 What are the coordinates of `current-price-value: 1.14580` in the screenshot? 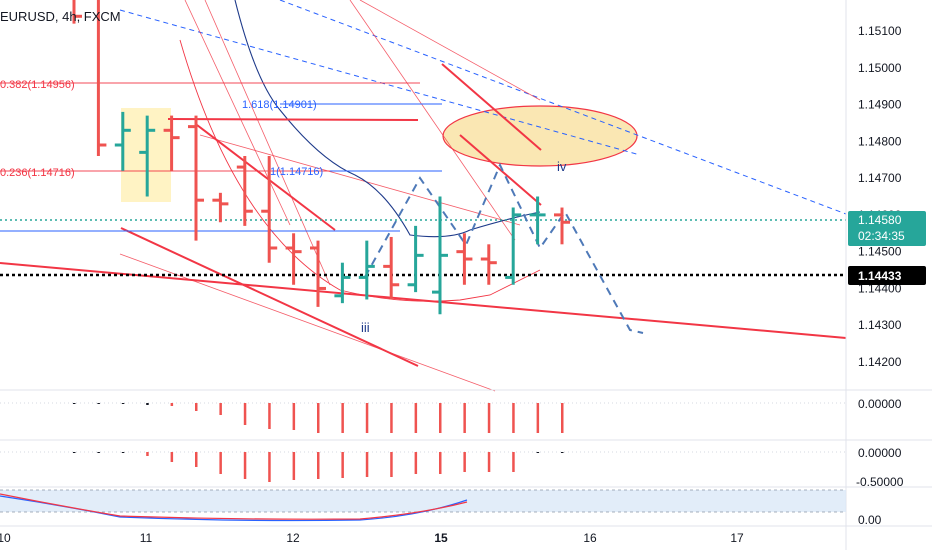 It's located at (880, 220).